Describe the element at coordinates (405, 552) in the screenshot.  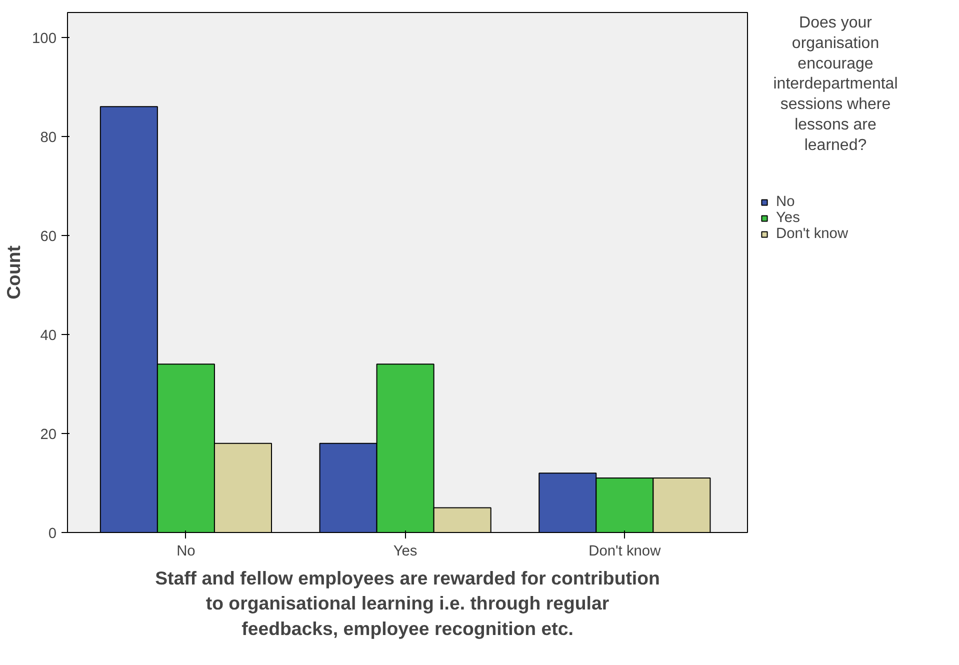
I see `x-tick-label: Yes` at that location.